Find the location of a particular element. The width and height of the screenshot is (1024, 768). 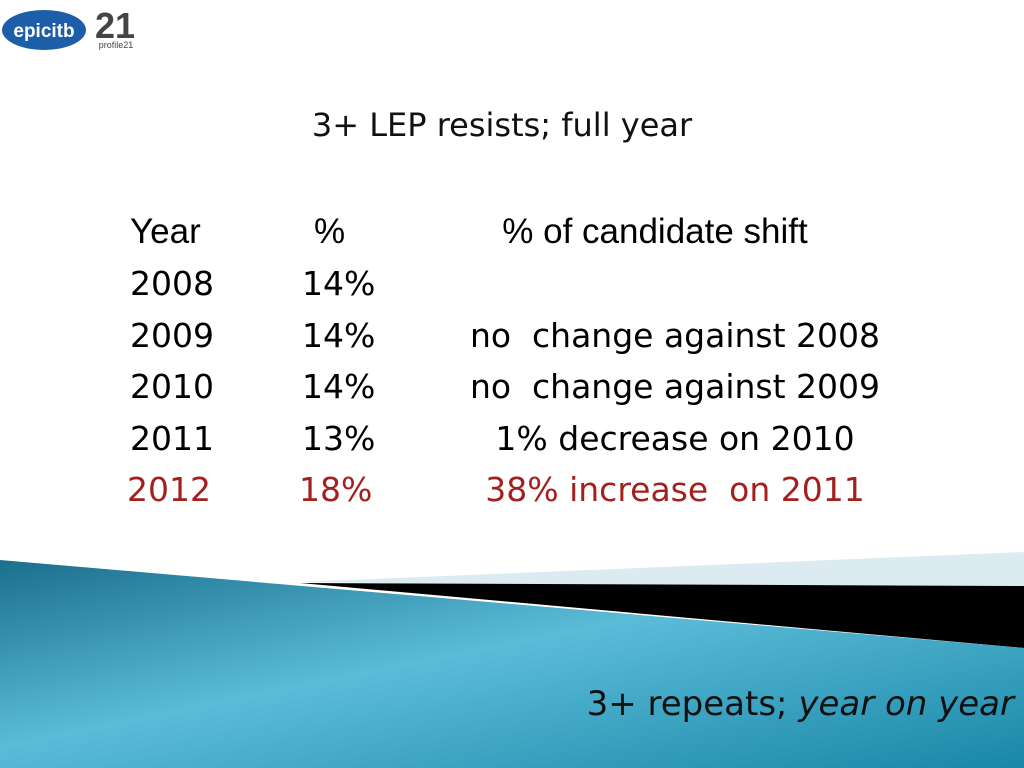

epic-logo is located at coordinates (44, 30).